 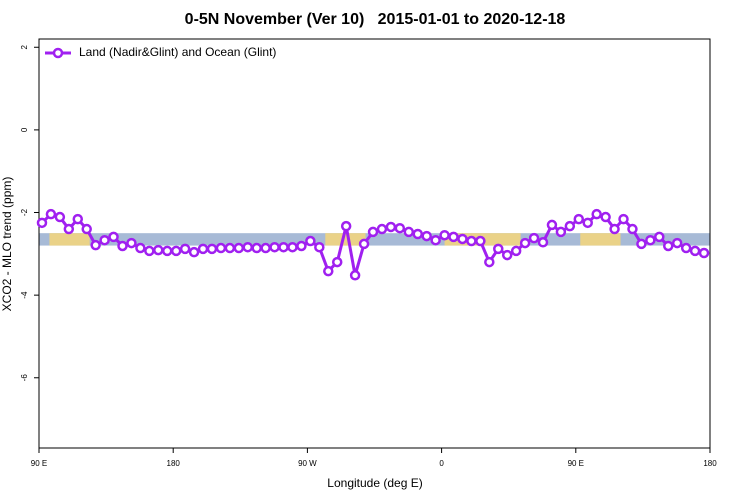 What do you see at coordinates (441, 463) in the screenshot?
I see `x-tick-label: 0` at bounding box center [441, 463].